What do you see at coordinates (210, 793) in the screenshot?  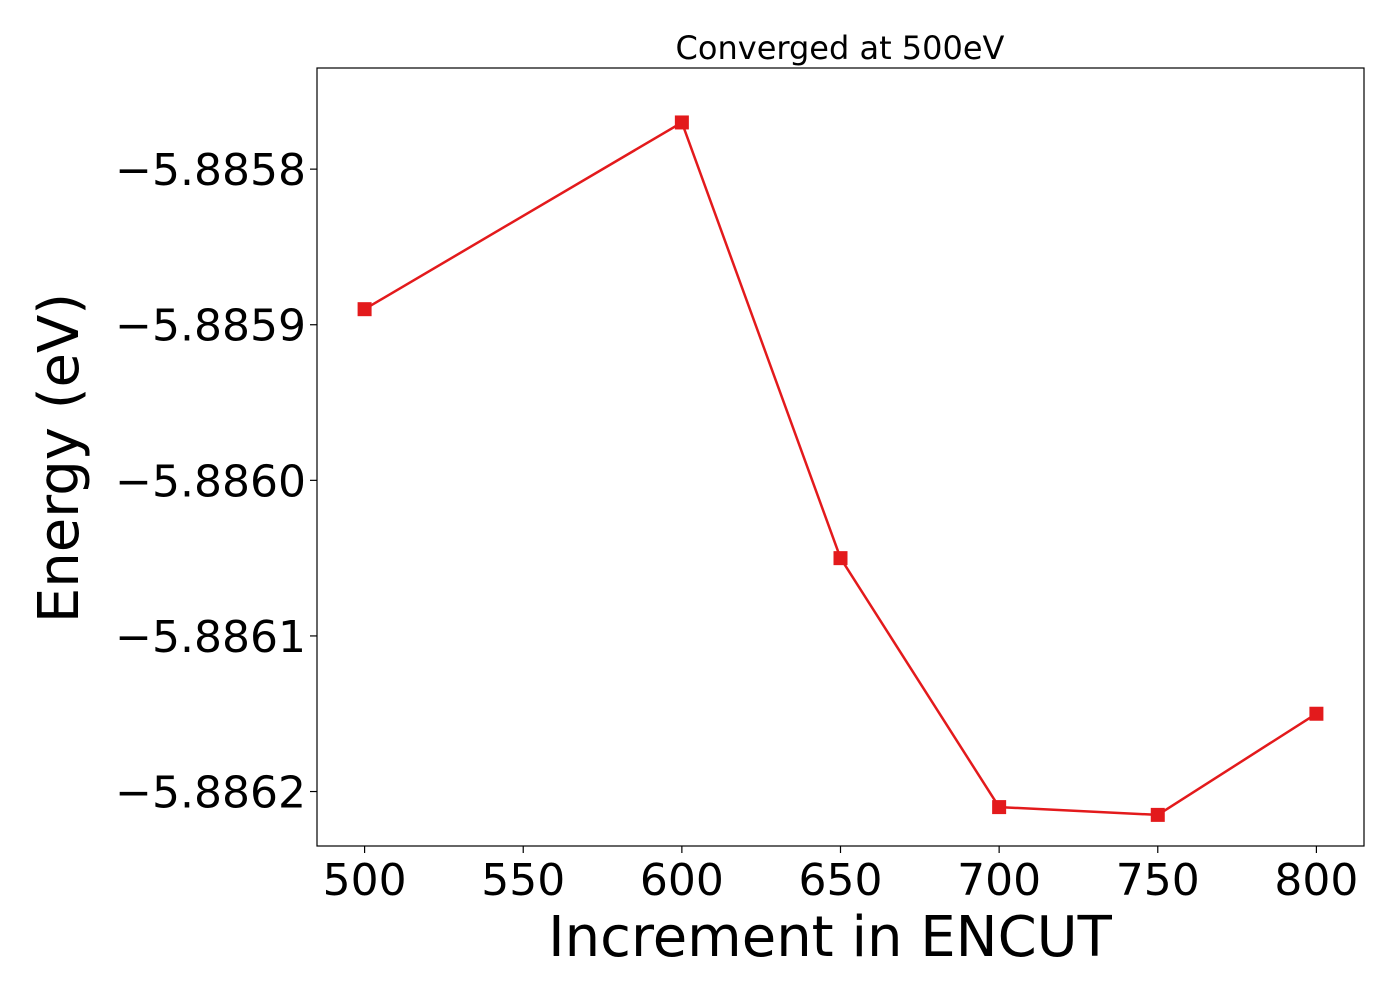 I see `y-tick-label: −5.8862` at bounding box center [210, 793].